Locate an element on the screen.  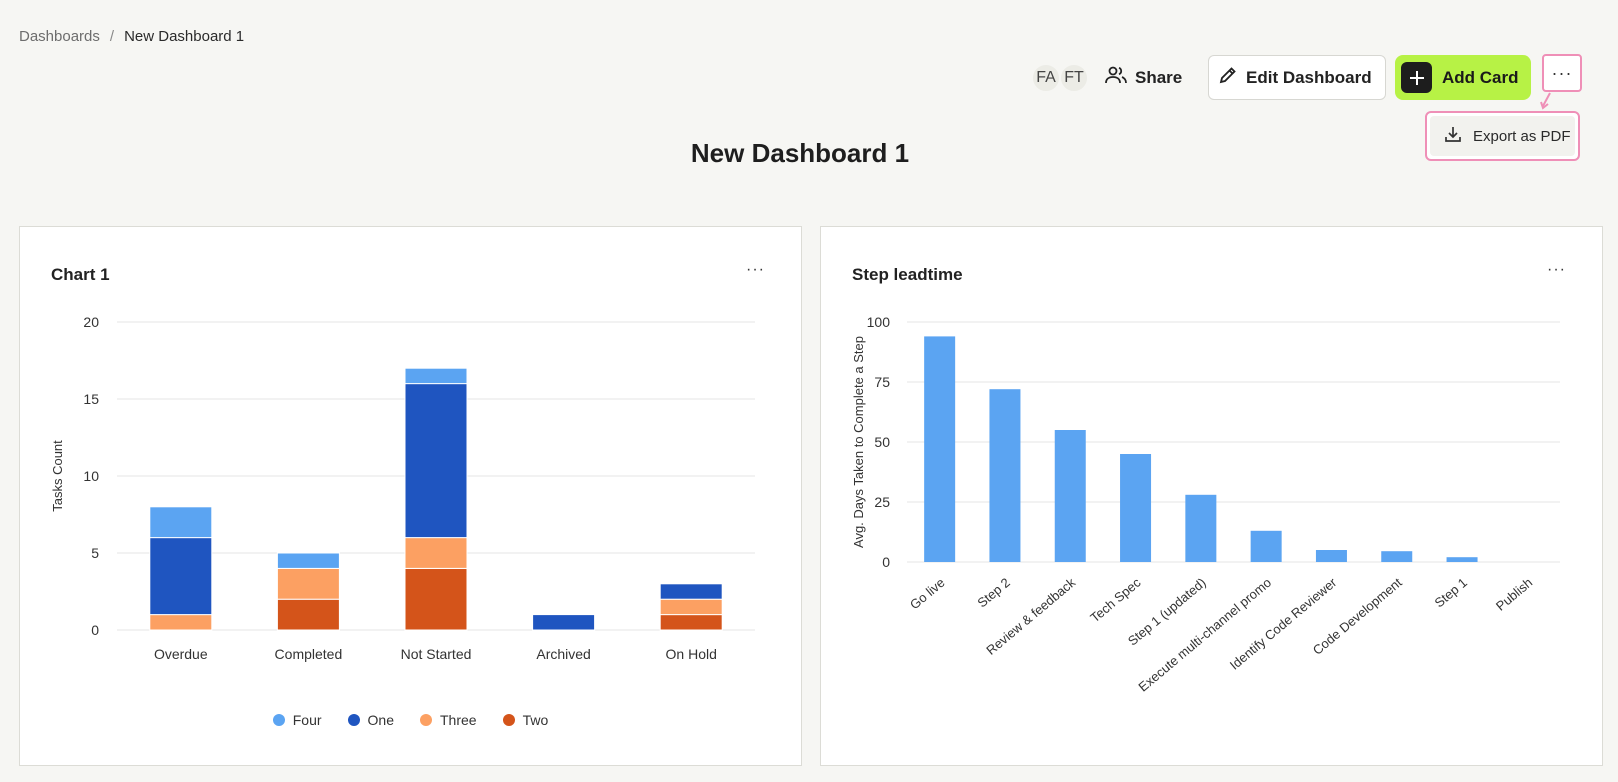
x-tick-label: Completed is located at coordinates (309, 654).